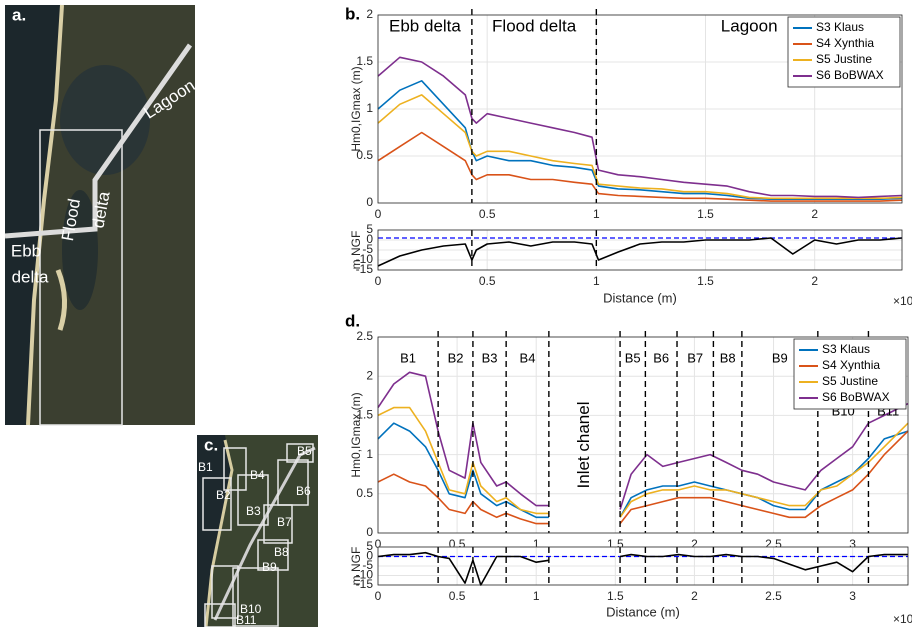 The image size is (912, 632). Describe the element at coordinates (257, 475) in the screenshot. I see `box-label: B4` at that location.